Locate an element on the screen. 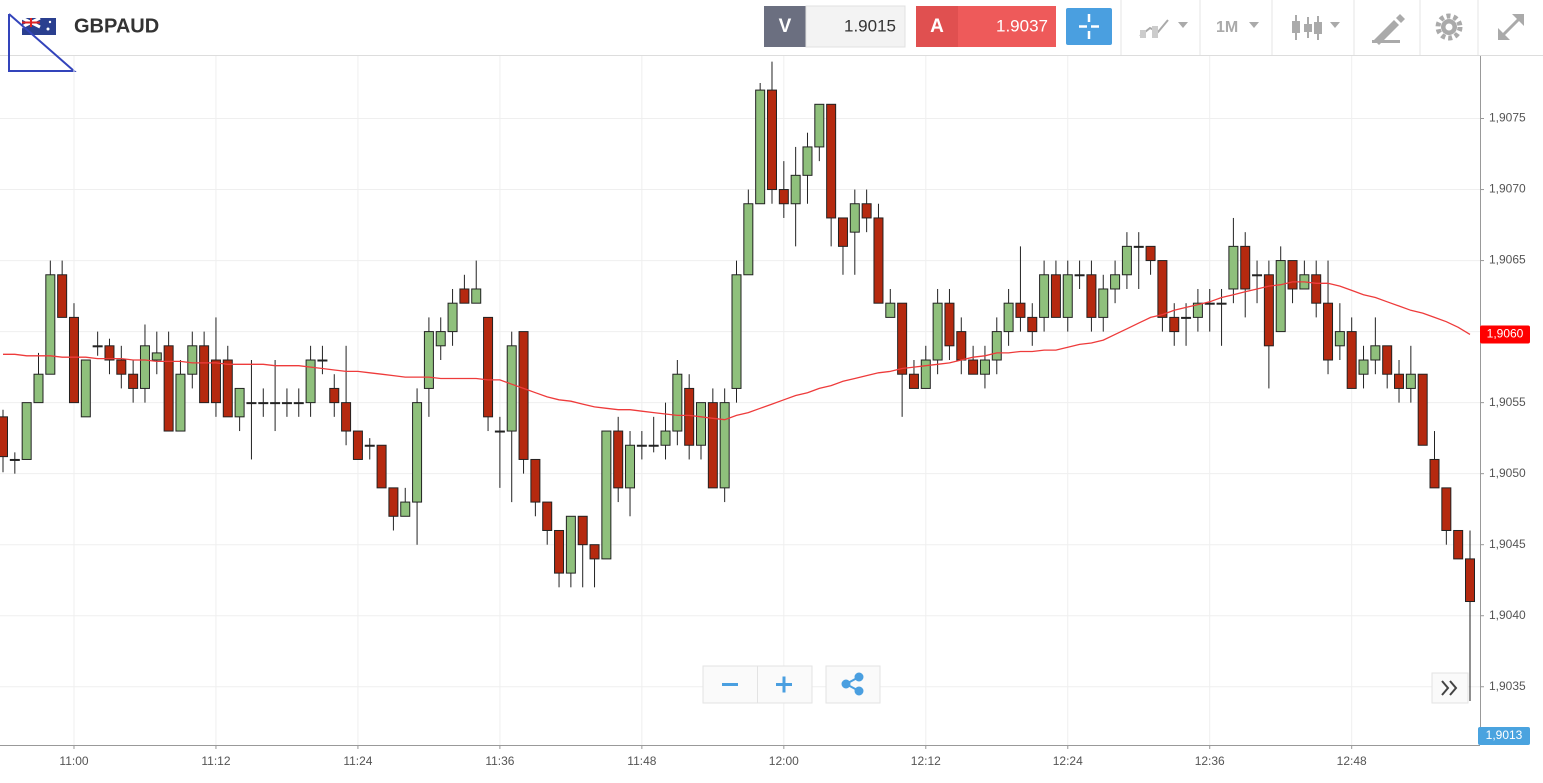 The height and width of the screenshot is (783, 1543). x-tick-label: 11:36 is located at coordinates (499, 761).